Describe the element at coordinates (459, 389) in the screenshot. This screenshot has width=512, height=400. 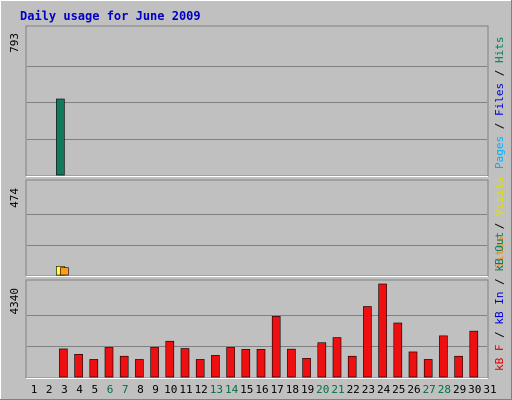
I see `day-label: 29` at that location.